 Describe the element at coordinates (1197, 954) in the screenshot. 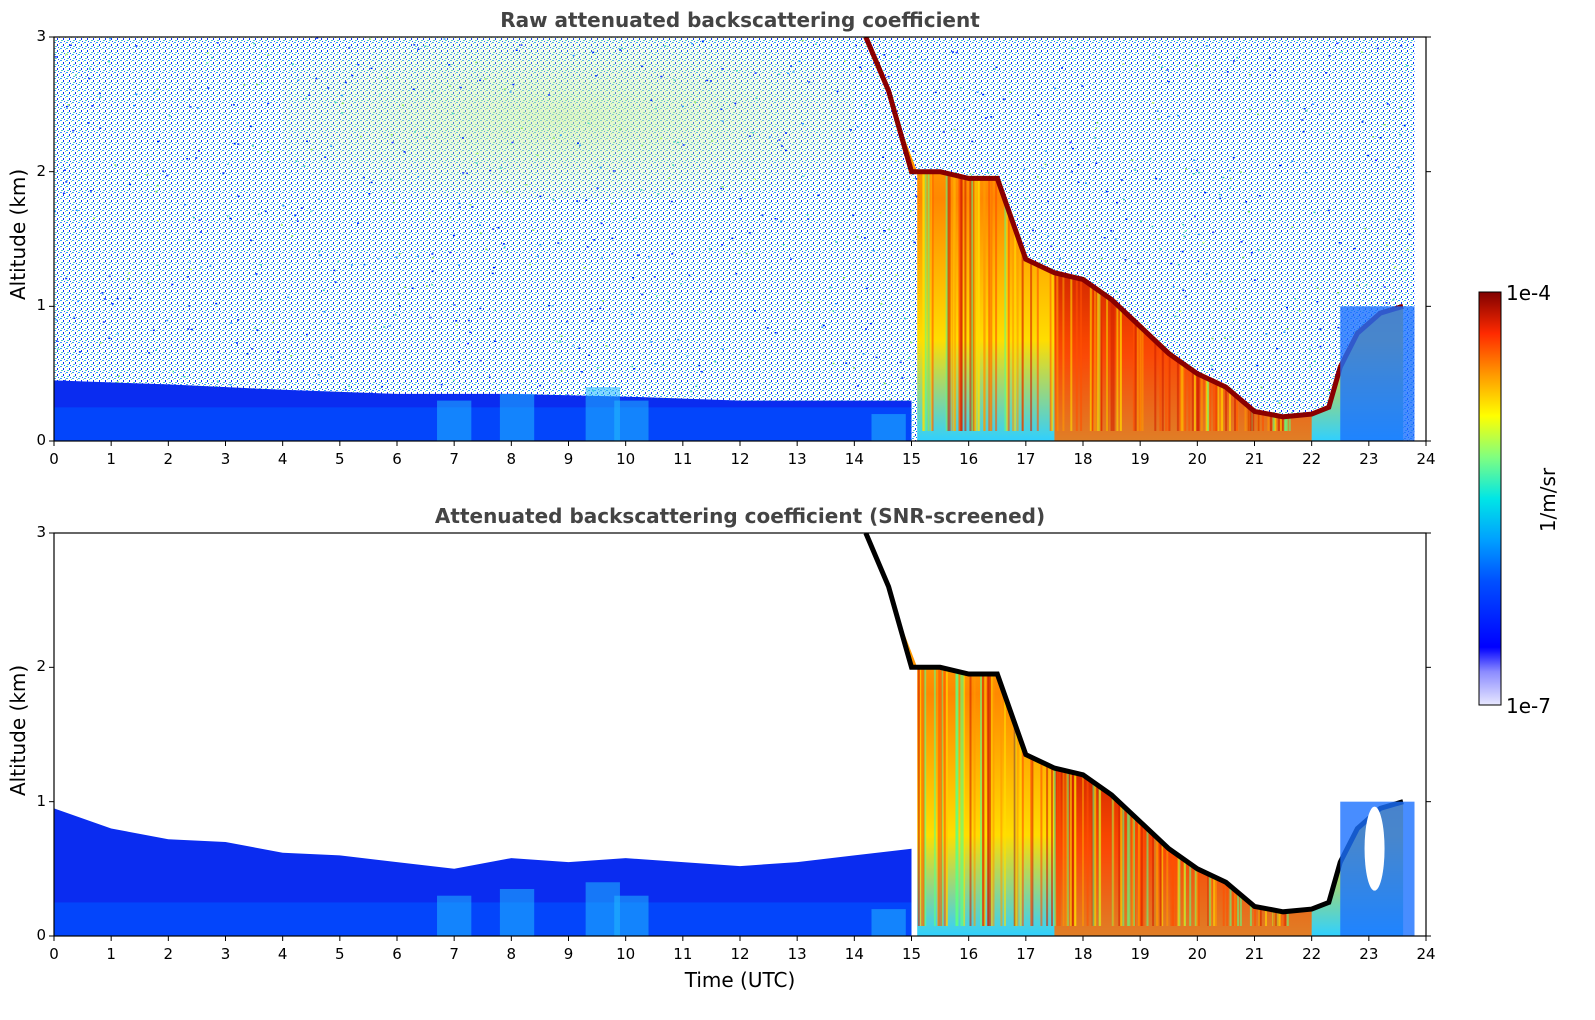

I see `x-tick-label: 20` at that location.